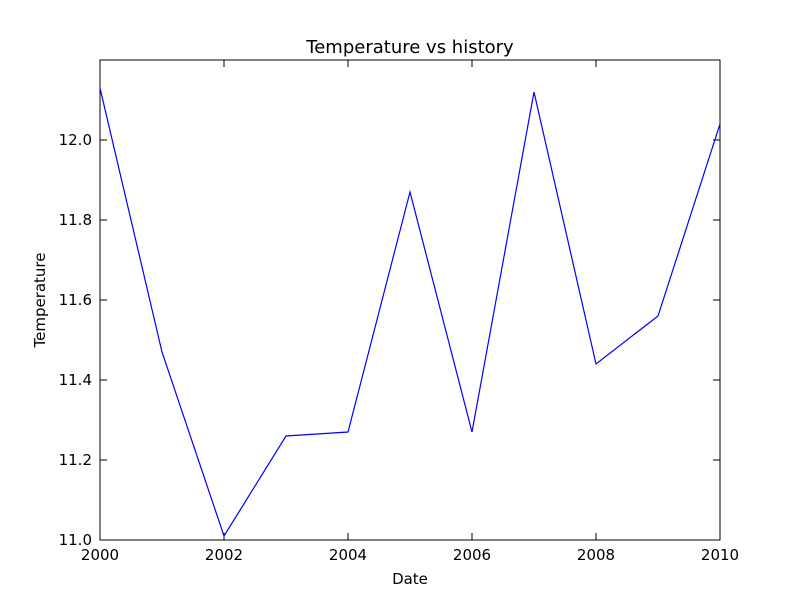  Describe the element at coordinates (75, 380) in the screenshot. I see `y-tick-label: 11.4` at that location.